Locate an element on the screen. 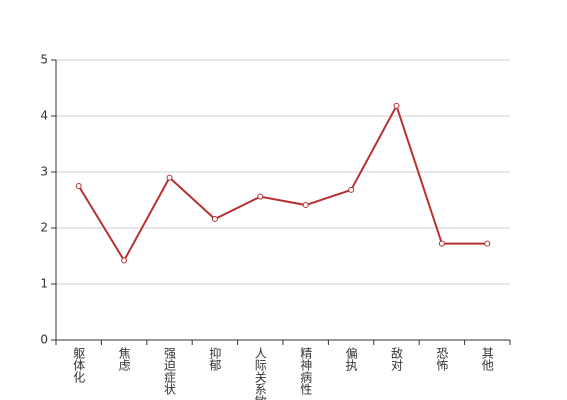 The width and height of the screenshot is (567, 400). y-tick-label: 2 is located at coordinates (44, 228).